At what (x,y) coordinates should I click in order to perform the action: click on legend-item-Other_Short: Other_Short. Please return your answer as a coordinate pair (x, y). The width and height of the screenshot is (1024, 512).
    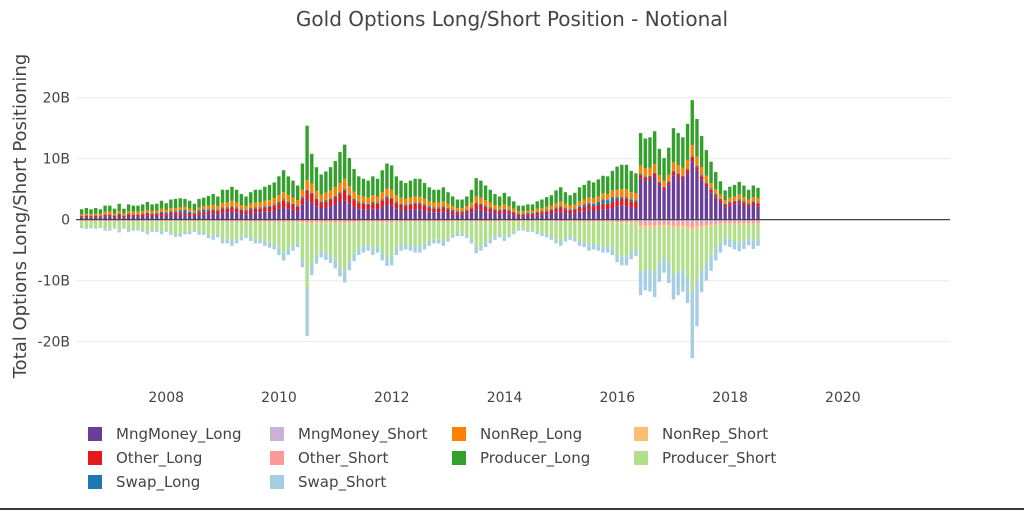
    Looking at the image, I should click on (361, 458).